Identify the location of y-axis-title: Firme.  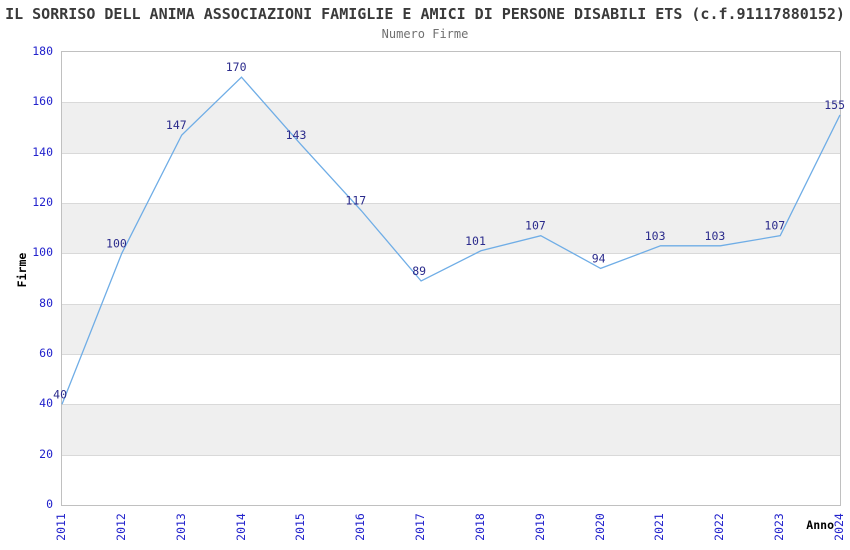
(22, 270).